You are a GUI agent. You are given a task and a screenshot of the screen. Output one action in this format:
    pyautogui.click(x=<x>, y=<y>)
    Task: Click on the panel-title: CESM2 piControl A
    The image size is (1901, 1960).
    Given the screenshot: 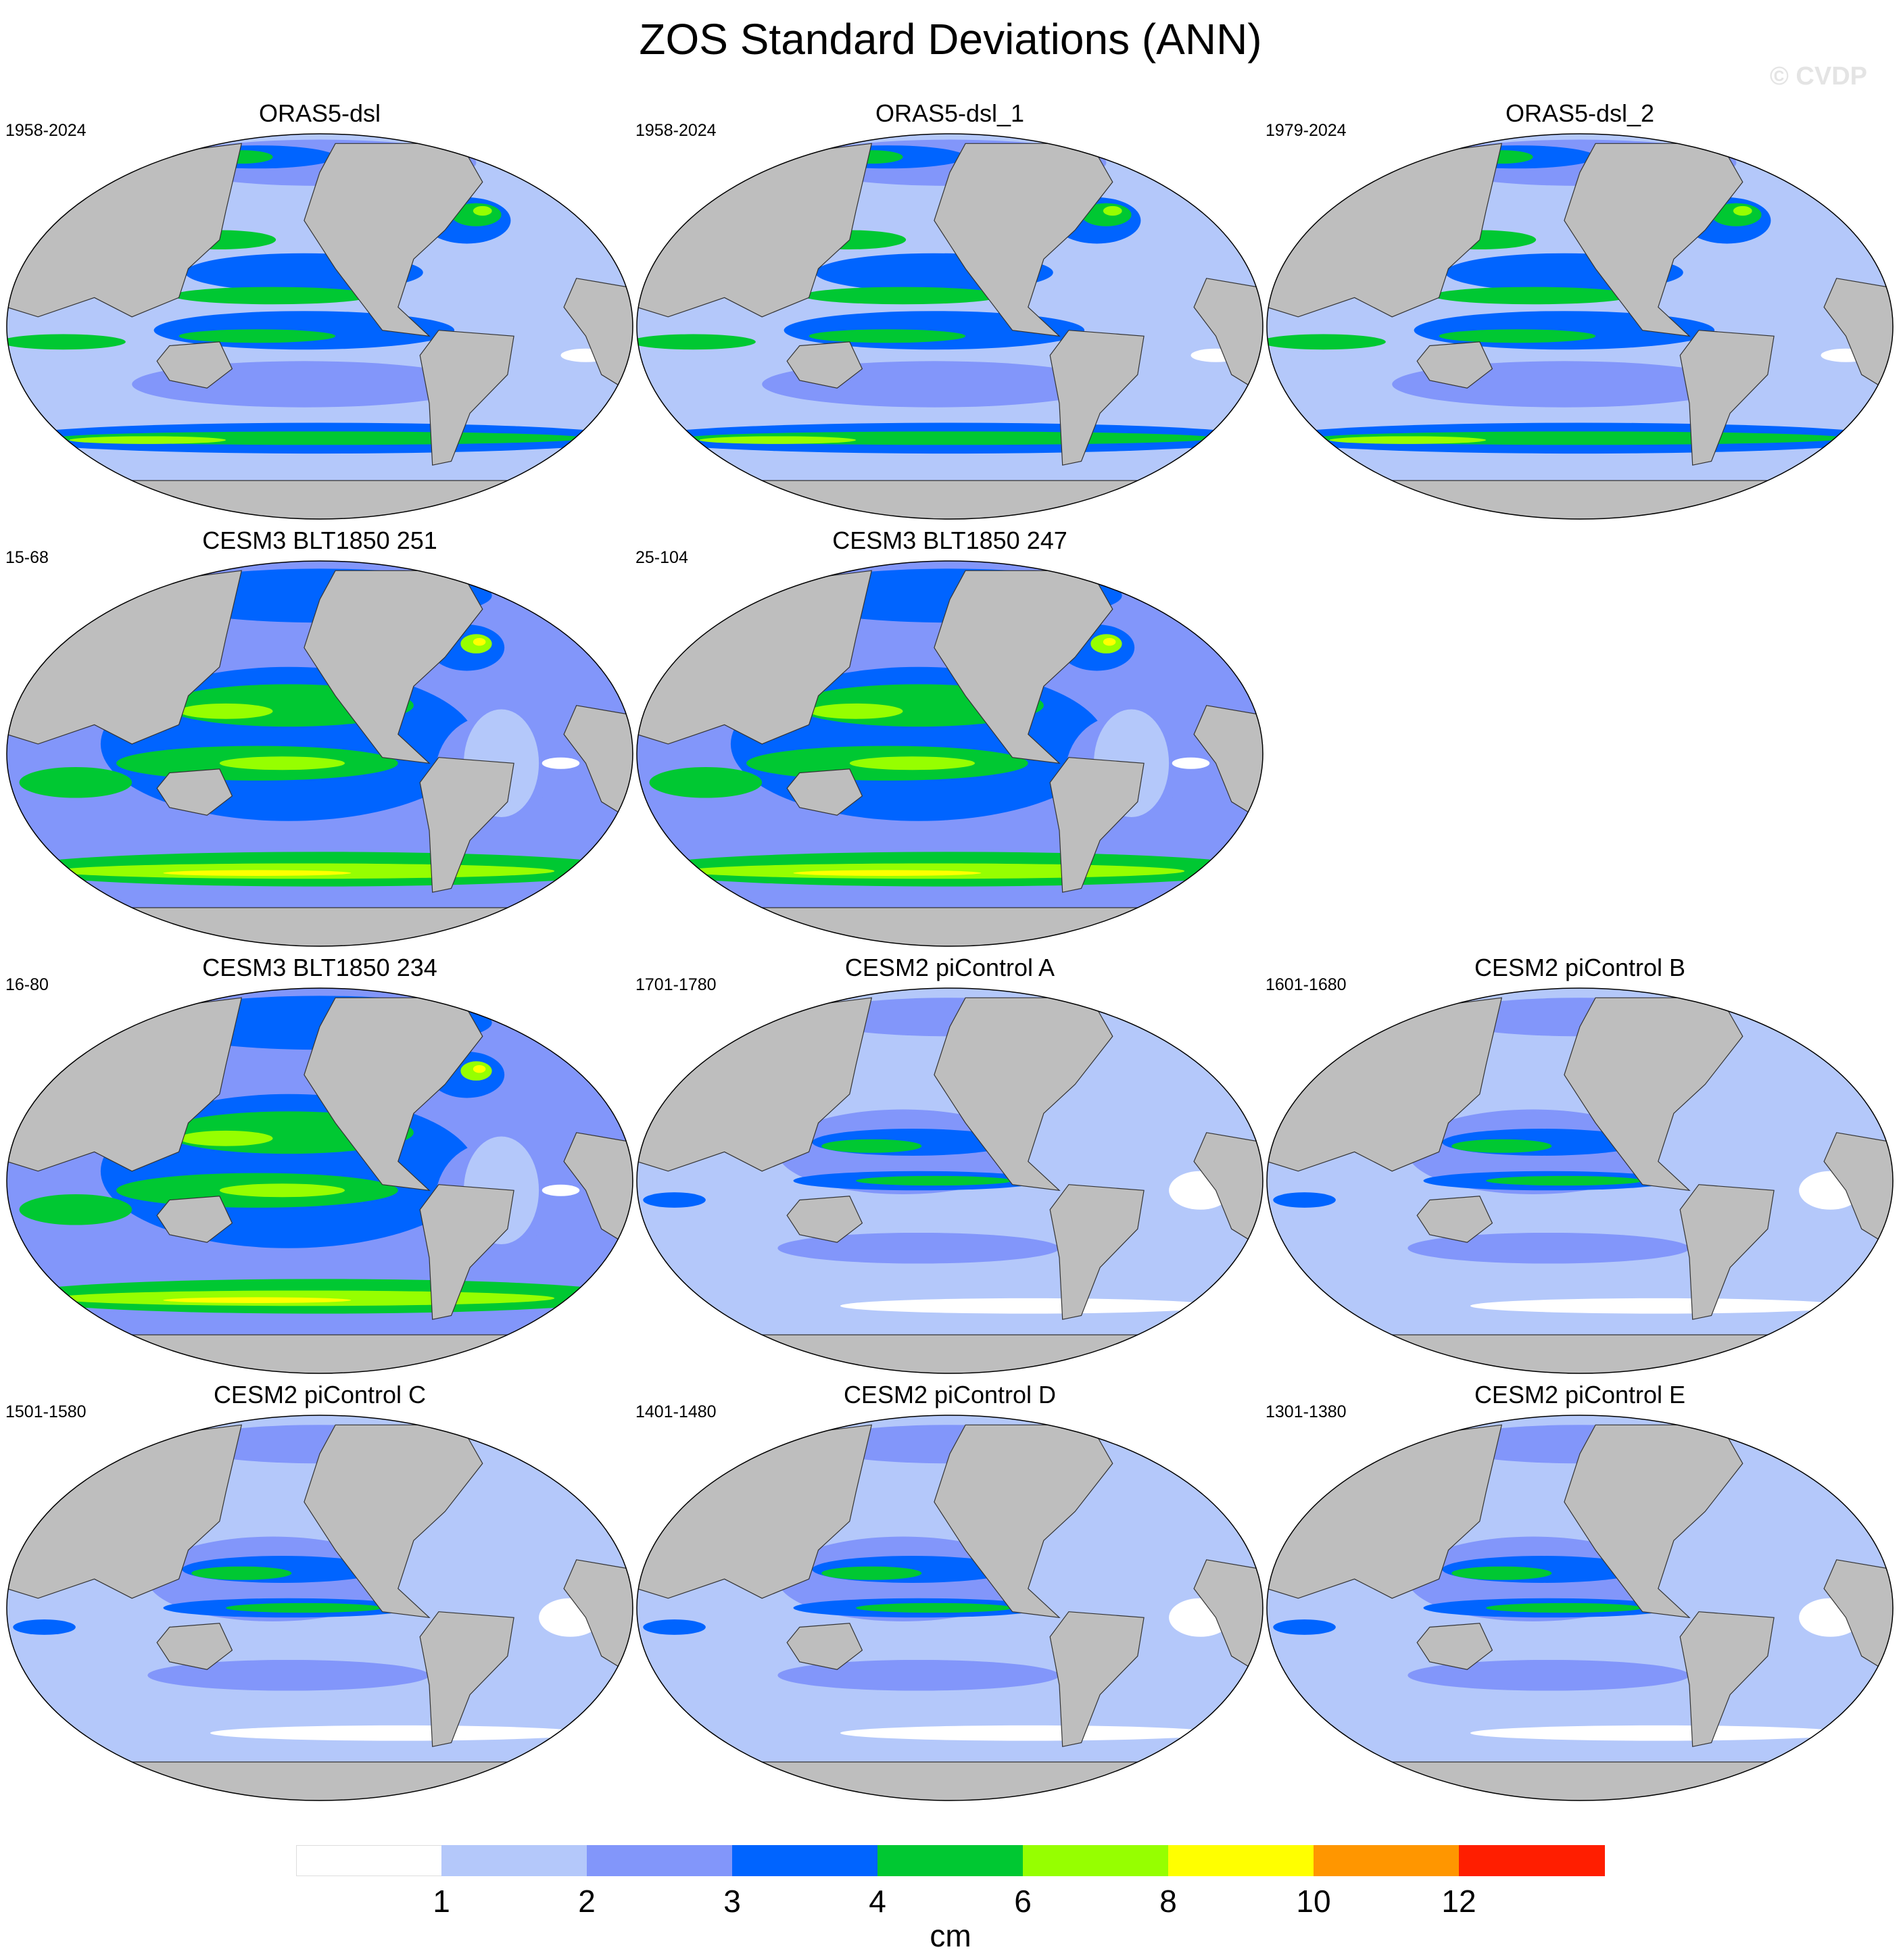 What is the action you would take?
    pyautogui.click(x=949, y=968)
    